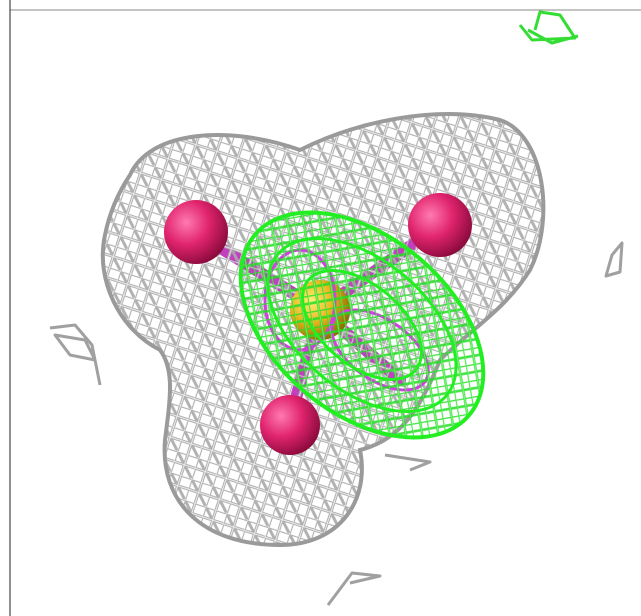 The width and height of the screenshot is (641, 616). I want to click on green-fragment, so click(548, 27).